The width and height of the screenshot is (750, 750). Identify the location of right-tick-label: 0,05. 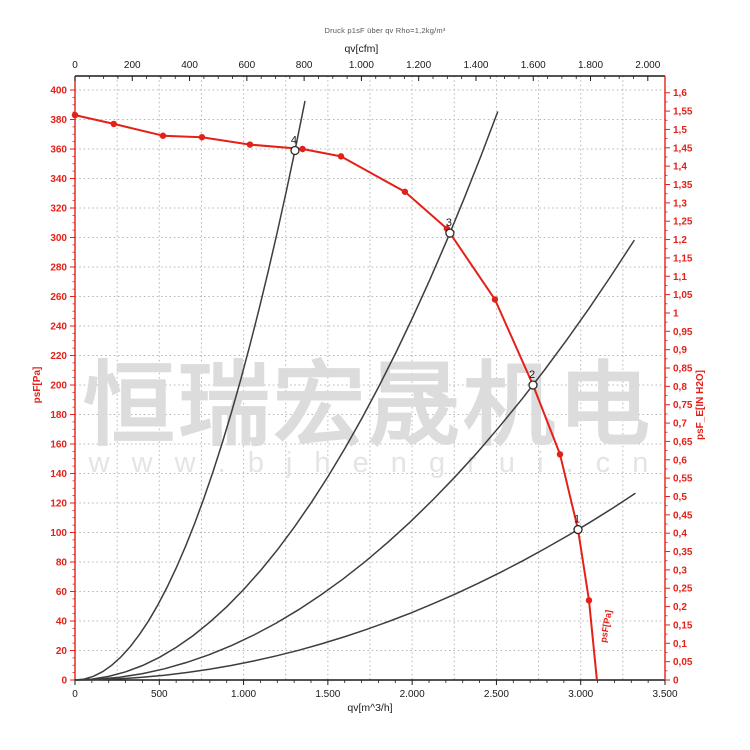
(683, 662).